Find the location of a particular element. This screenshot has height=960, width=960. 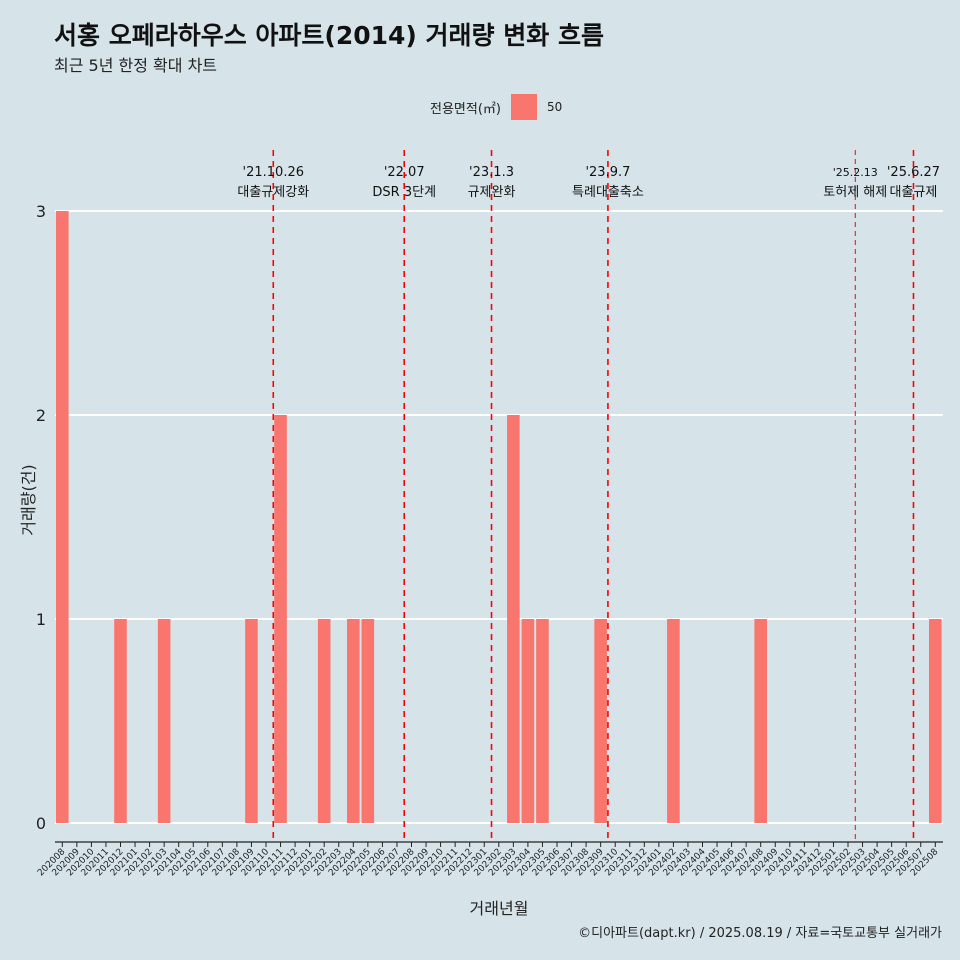

x-axis-title: 거래년월 is located at coordinates (499, 908).